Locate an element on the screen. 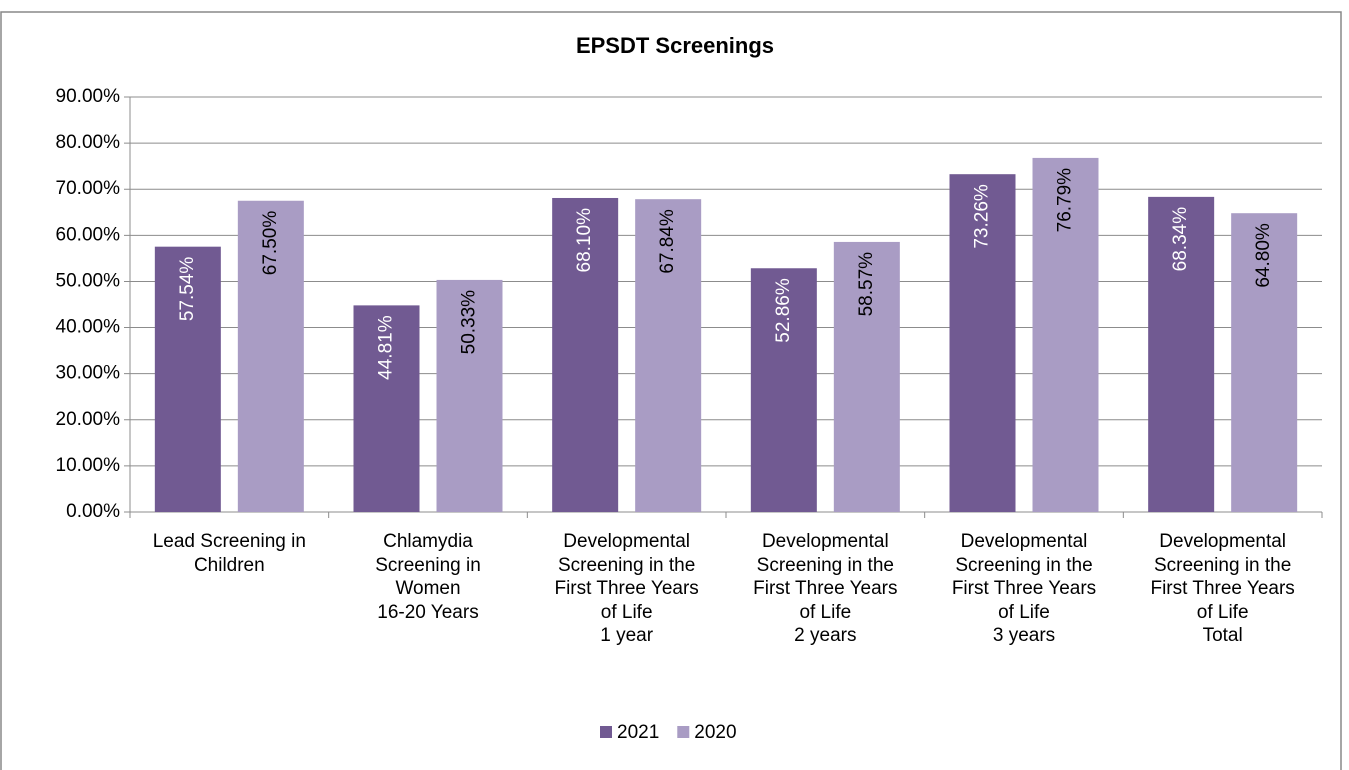  y-tick-label: 20.00% is located at coordinates (88, 419).